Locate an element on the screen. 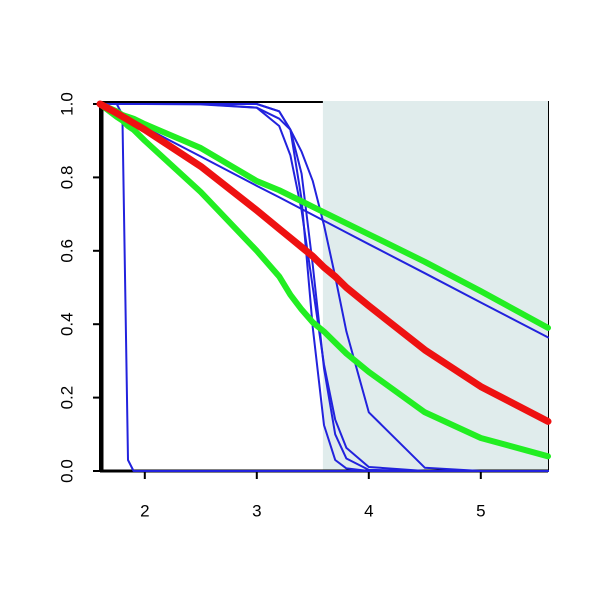  y-tick-label: 0.8 is located at coordinates (66, 178).